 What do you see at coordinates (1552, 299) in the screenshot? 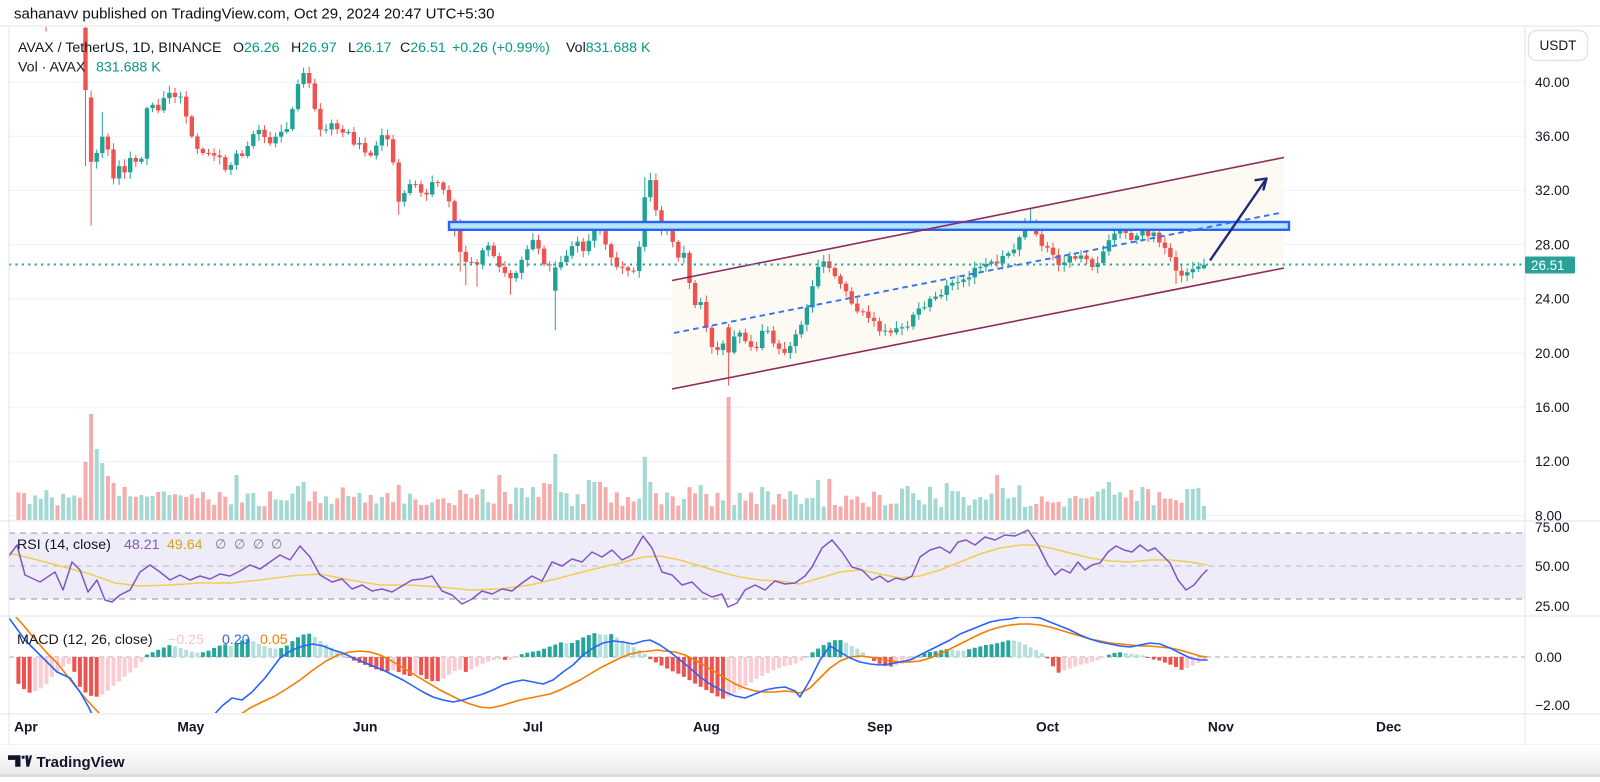
I see `svg-text: 24.00` at bounding box center [1552, 299].